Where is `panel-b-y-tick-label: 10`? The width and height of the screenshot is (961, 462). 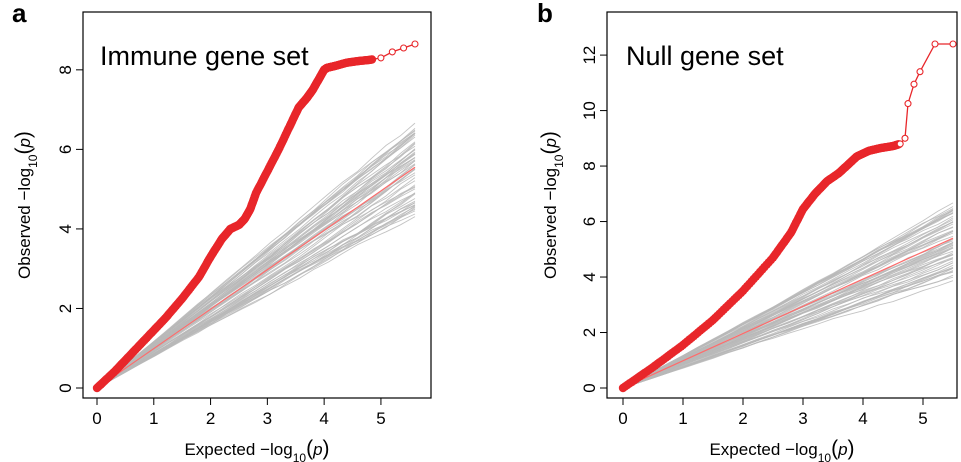
panel-b-y-tick-label: 10 is located at coordinates (589, 110).